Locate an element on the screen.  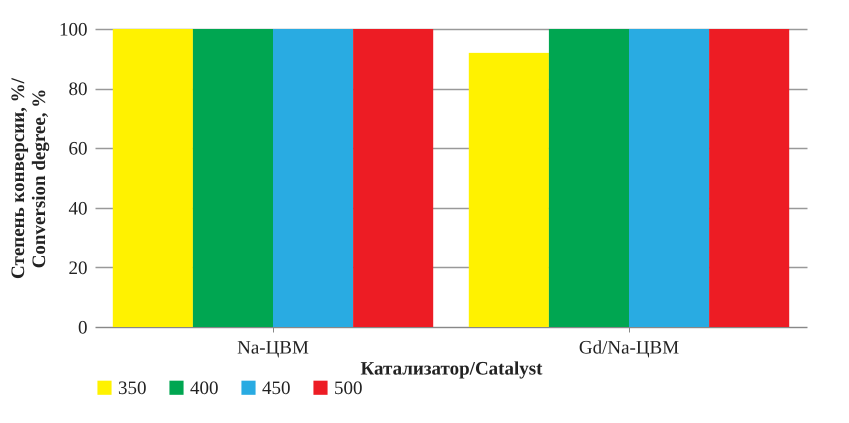
legend-label: 400 is located at coordinates (204, 388).